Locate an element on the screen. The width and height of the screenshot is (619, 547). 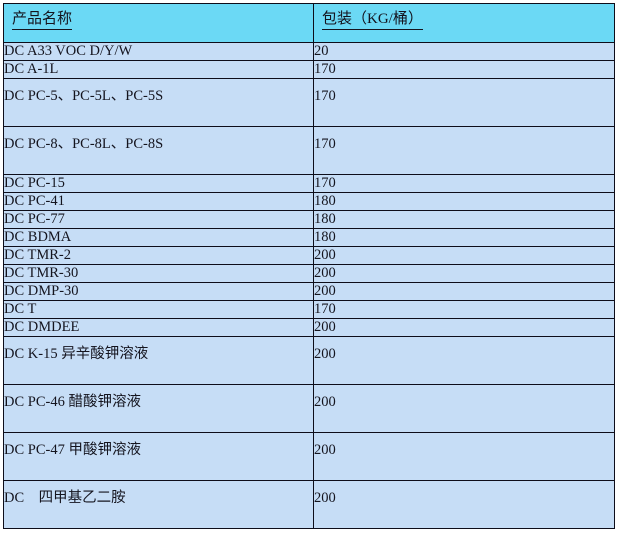
table-row: DC T 170 is located at coordinates (309, 309).